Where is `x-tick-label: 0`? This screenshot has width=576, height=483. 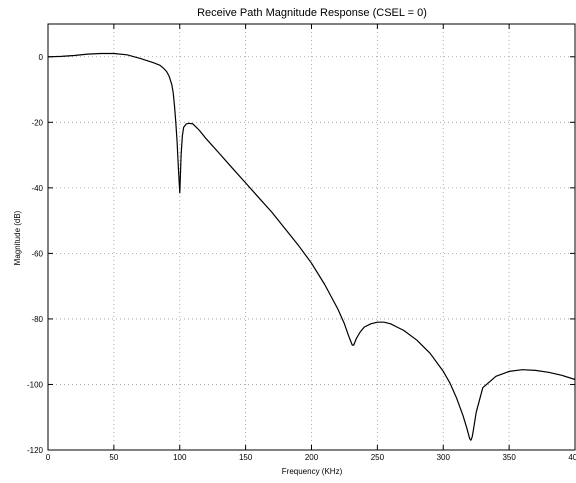
x-tick-label: 0 is located at coordinates (48, 457).